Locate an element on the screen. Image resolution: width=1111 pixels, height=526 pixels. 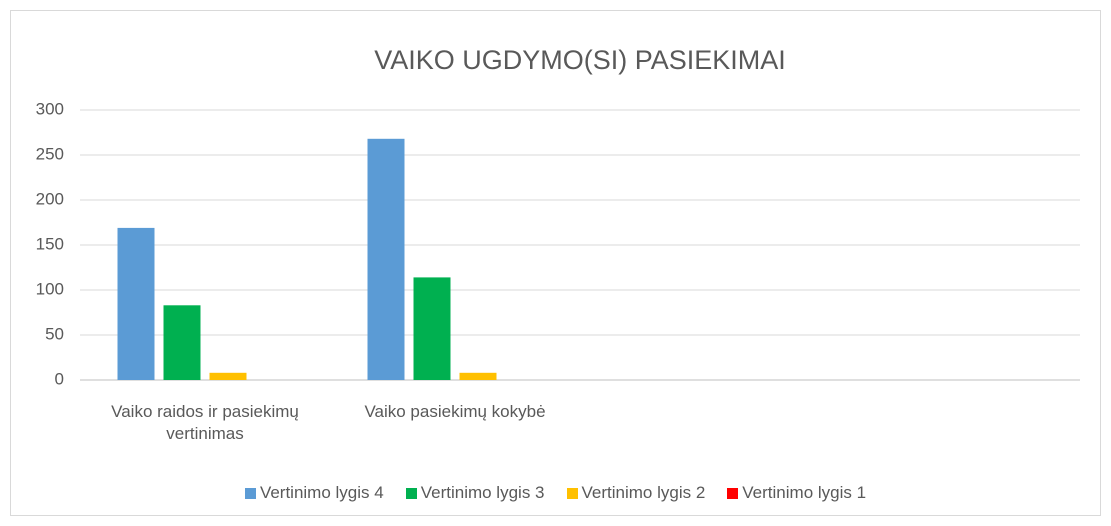
x-tick-label: Vaiko pasiekimų kokybė is located at coordinates (455, 411).